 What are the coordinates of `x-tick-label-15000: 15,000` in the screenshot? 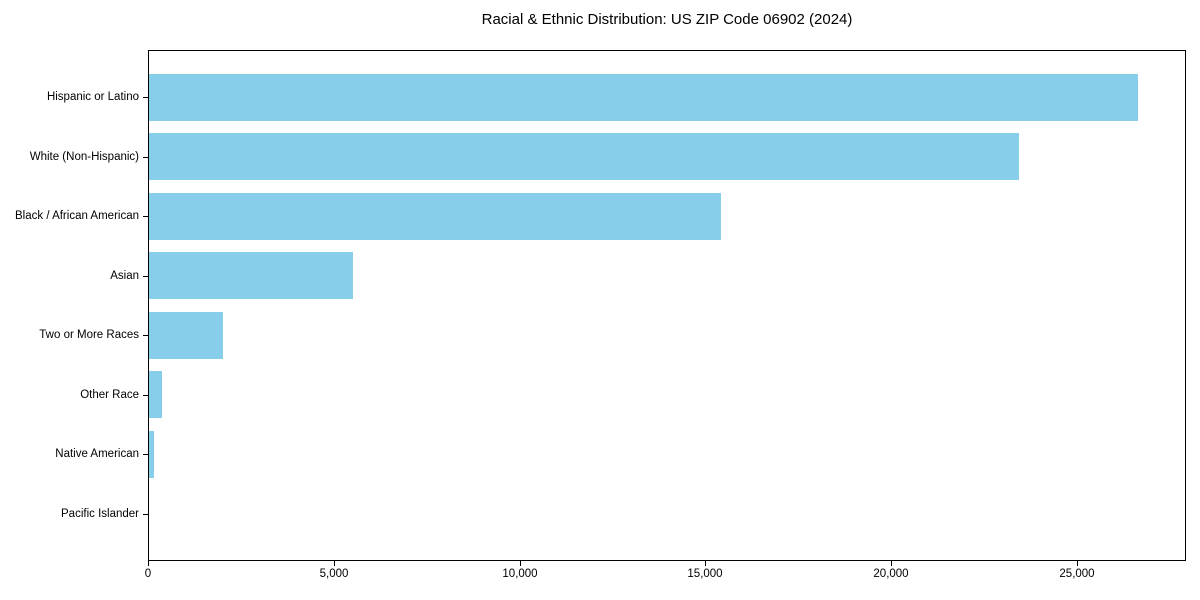 It's located at (705, 574).